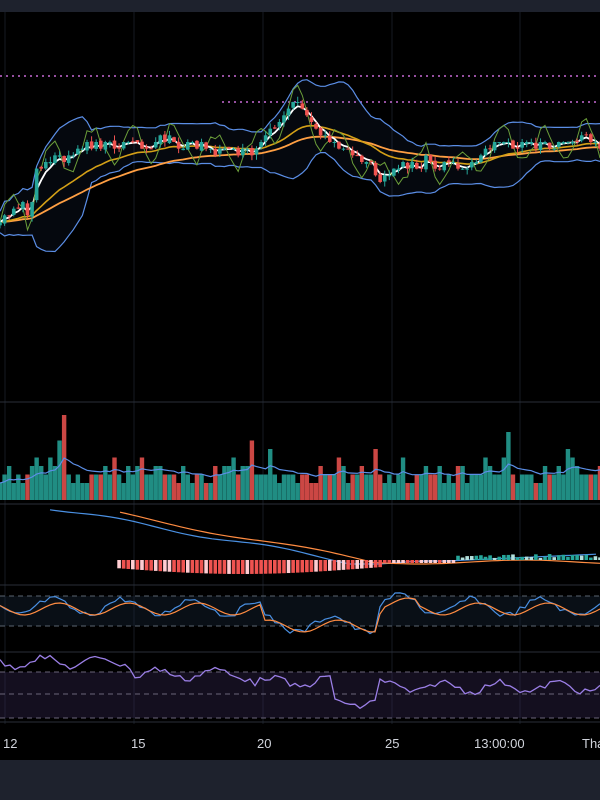  I want to click on stochastic-panel, so click(300, 613).